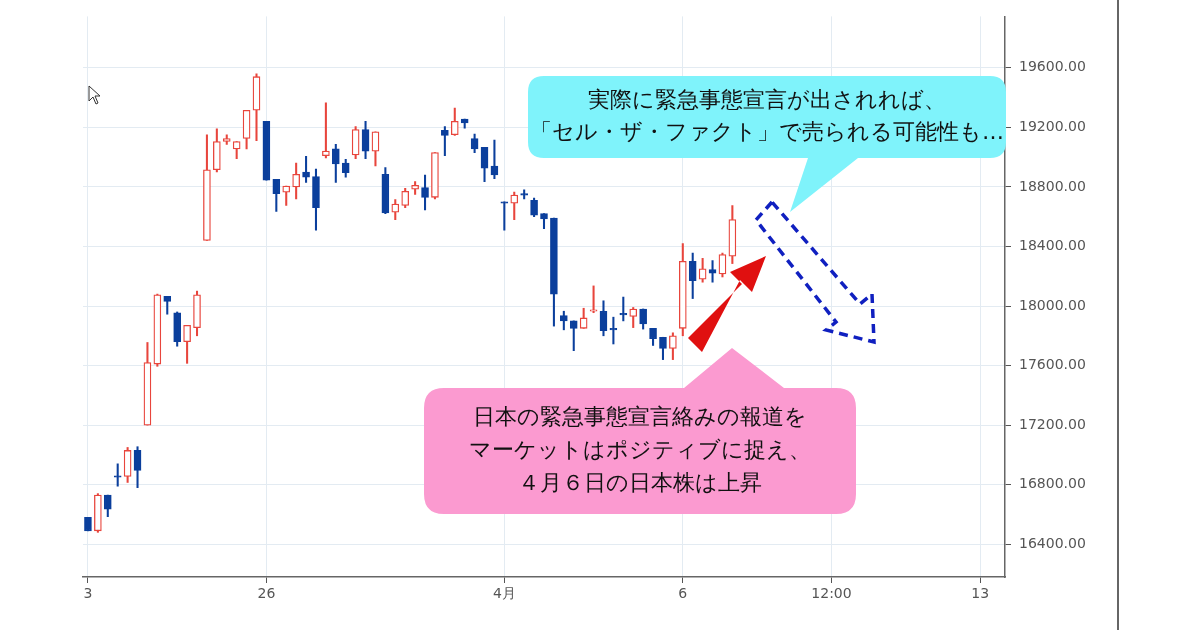  I want to click on speech-bubble: 日本の緊急事態宣言絡みの報道を マーケットはポジティブに捉え、 ４月６日の日本株は上昇, so click(640, 431).